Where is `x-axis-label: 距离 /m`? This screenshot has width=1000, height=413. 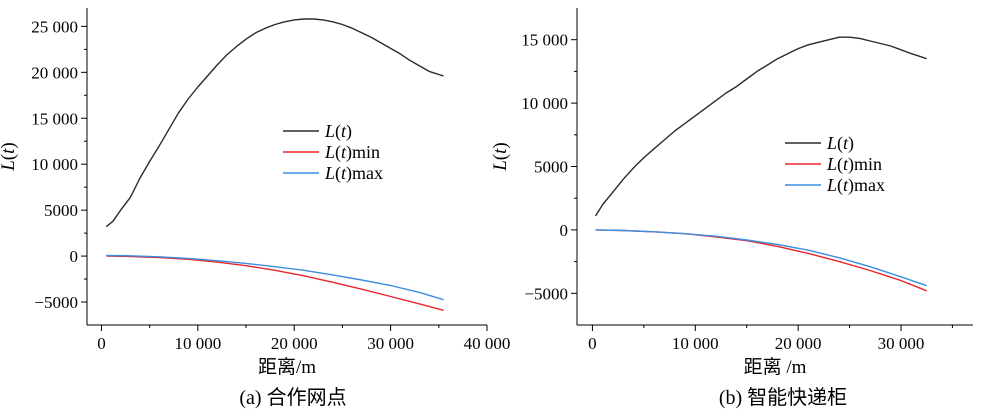
x-axis-label: 距离 /m is located at coordinates (775, 367).